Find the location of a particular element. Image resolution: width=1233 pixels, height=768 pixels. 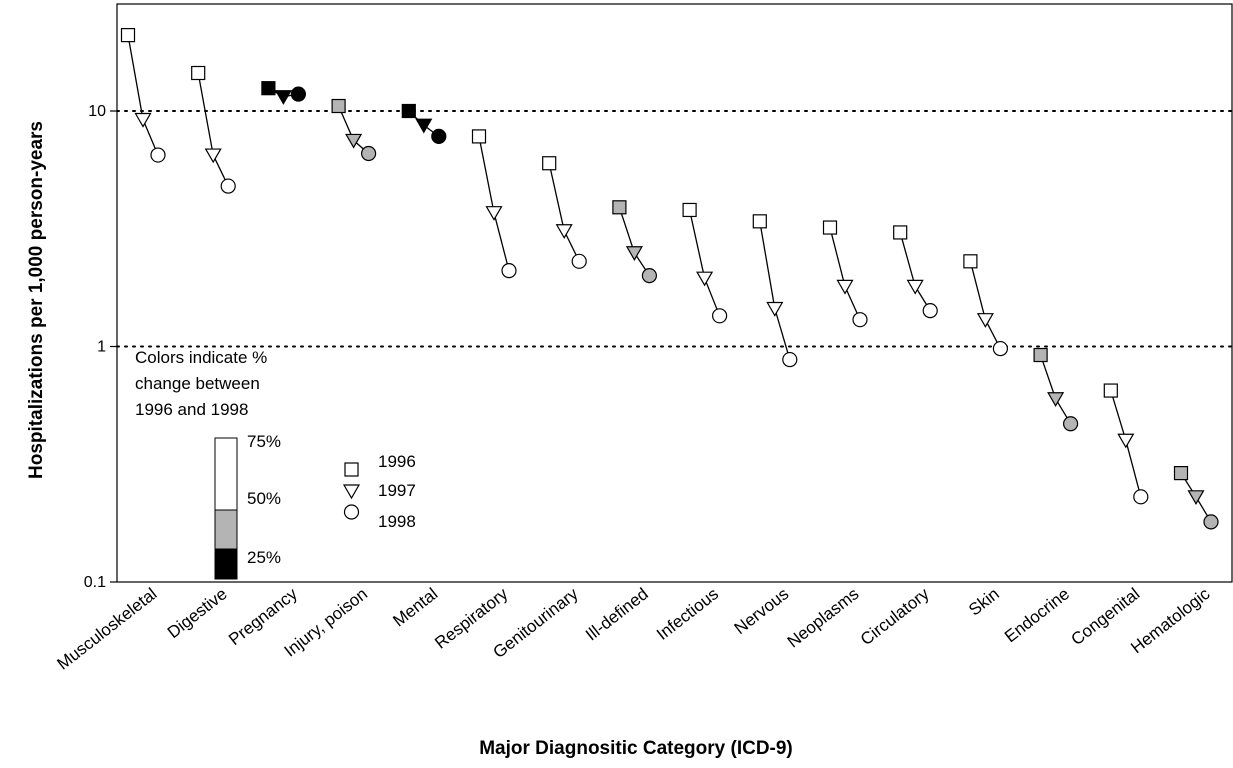

point-1998-Congenital is located at coordinates (1141, 497).